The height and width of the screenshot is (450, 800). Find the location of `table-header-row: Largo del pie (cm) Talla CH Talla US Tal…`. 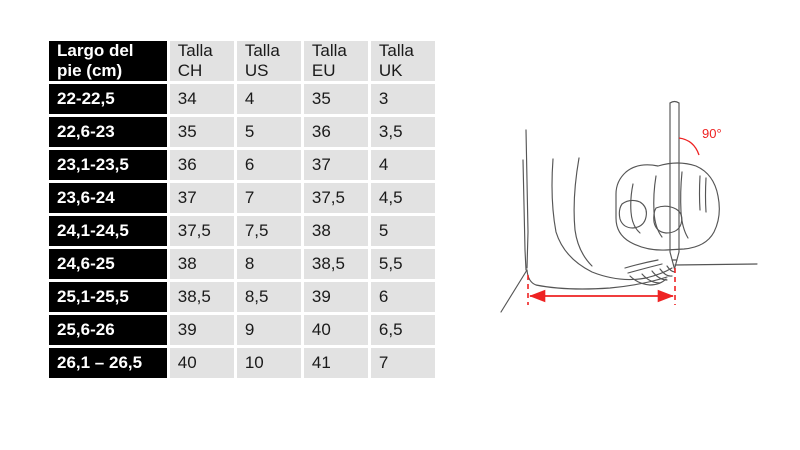

table-header-row: Largo del pie (cm) Talla CH Talla US Tal… is located at coordinates (242, 61).